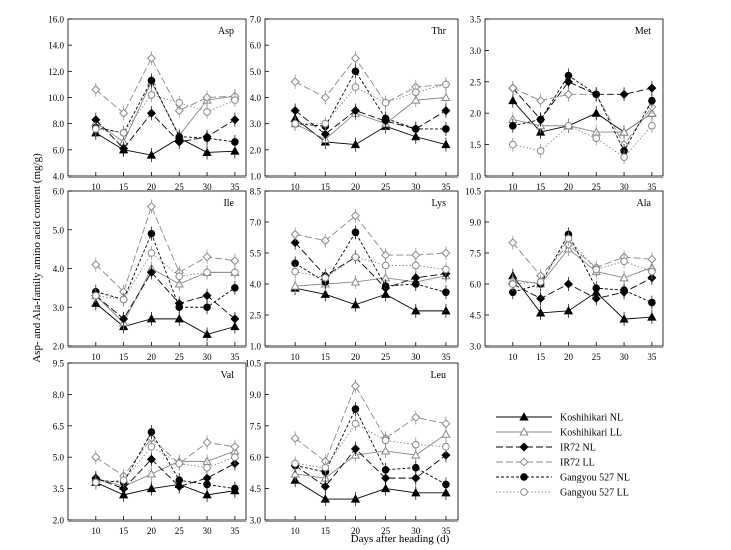 The image size is (731, 550). Describe the element at coordinates (439, 203) in the screenshot. I see `panel-title-lys: Lys` at that location.